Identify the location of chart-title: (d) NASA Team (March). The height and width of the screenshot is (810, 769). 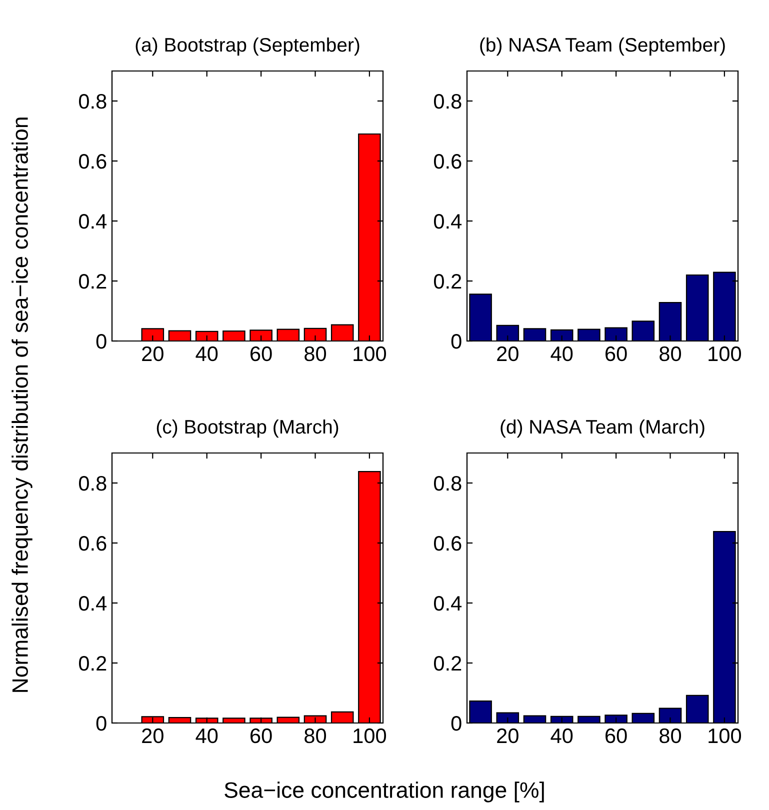
(602, 428).